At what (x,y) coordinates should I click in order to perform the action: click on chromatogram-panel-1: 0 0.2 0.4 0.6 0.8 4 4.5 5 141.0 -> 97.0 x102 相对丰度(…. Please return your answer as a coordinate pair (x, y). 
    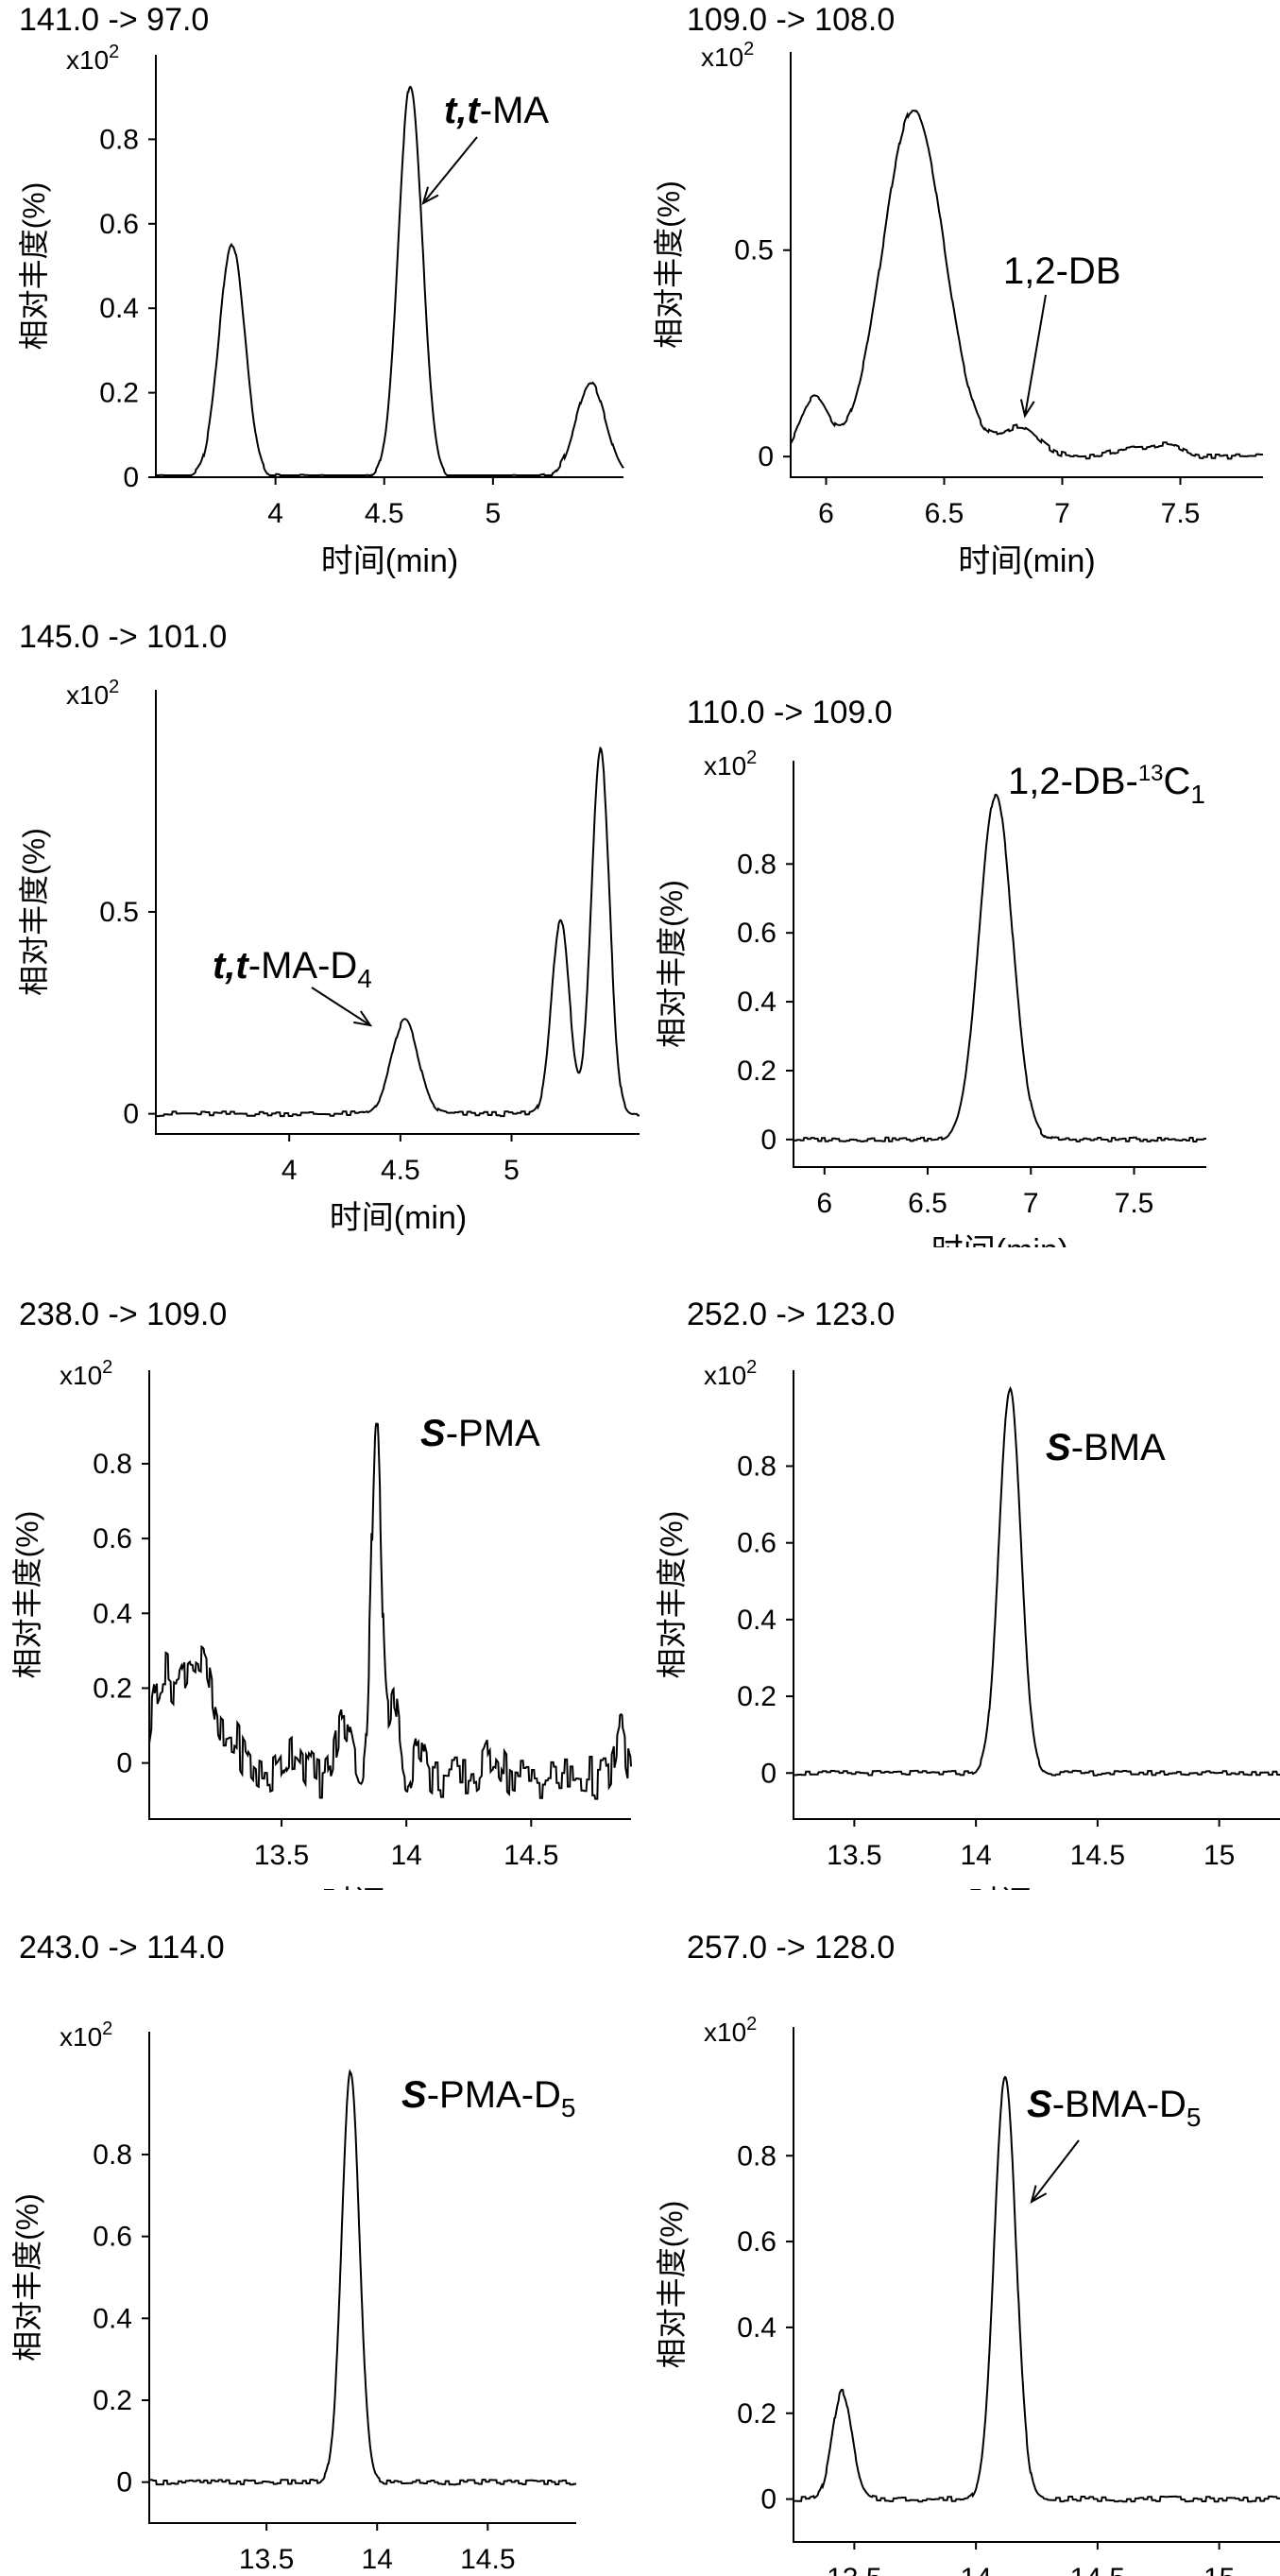
    Looking at the image, I should click on (320, 290).